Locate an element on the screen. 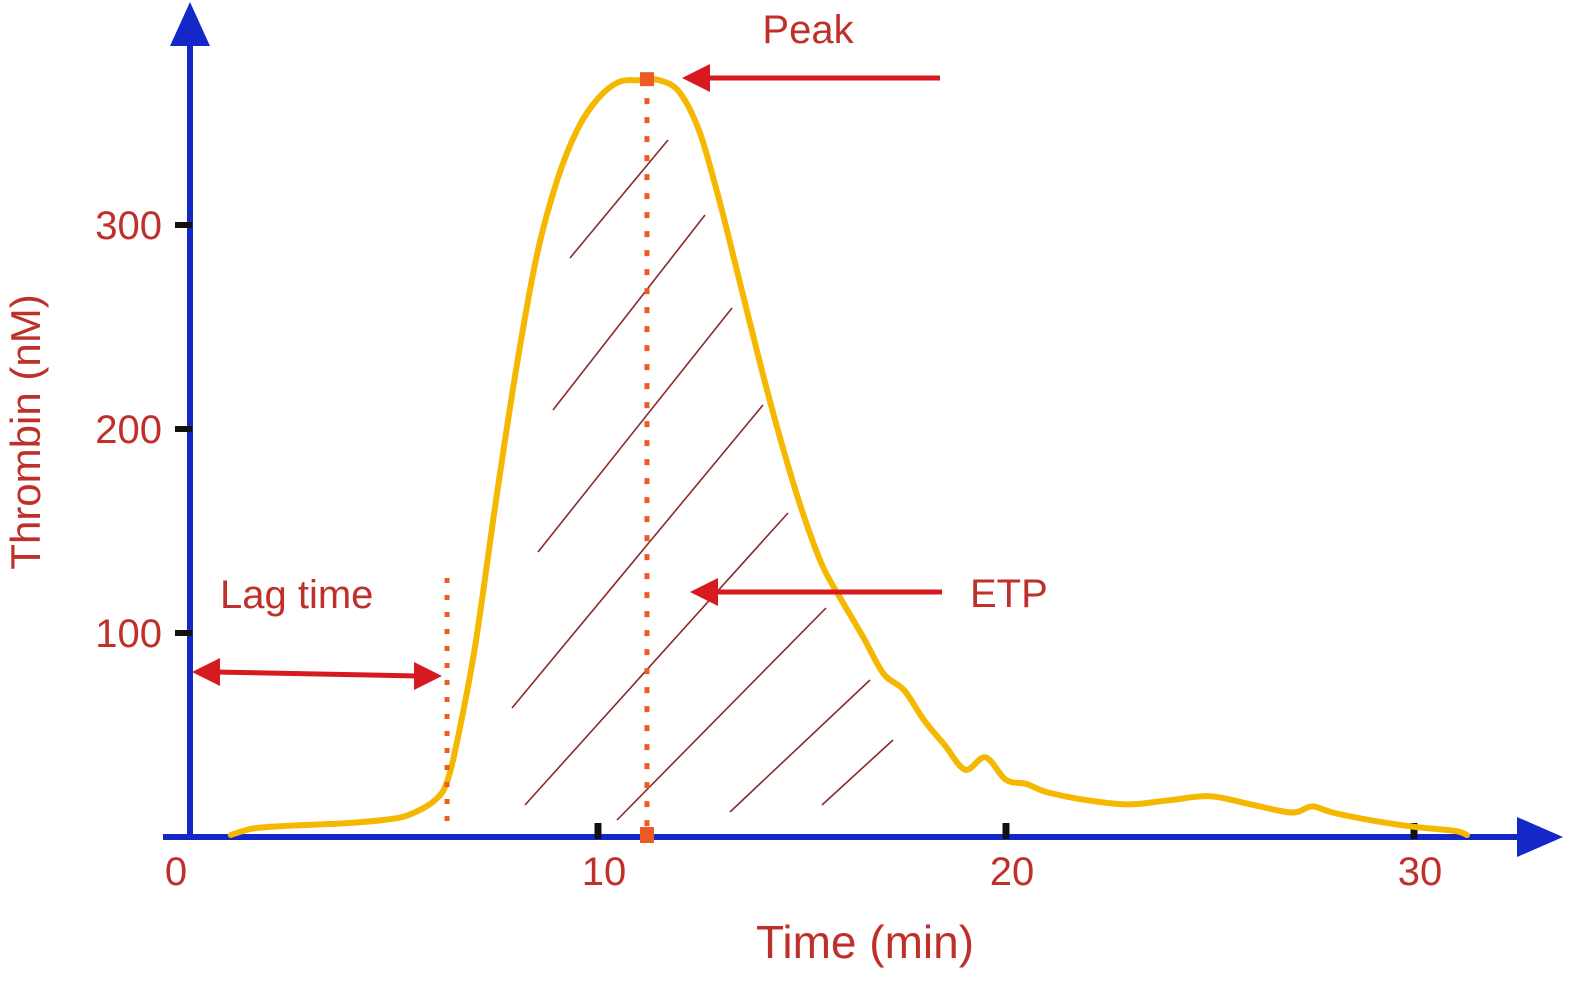 This screenshot has height=981, width=1583. x-axis-title: Time (min) is located at coordinates (865, 942).